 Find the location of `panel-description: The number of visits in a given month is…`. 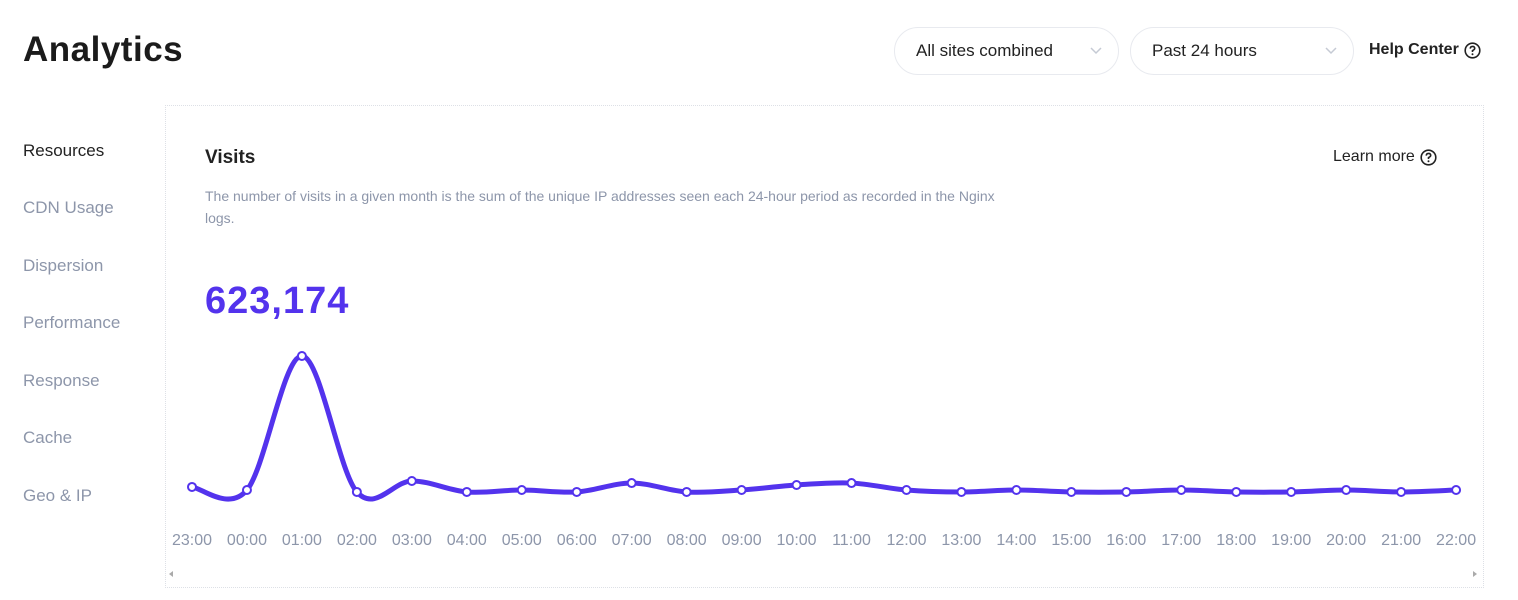

panel-description: The number of visits in a given month is… is located at coordinates (600, 207).